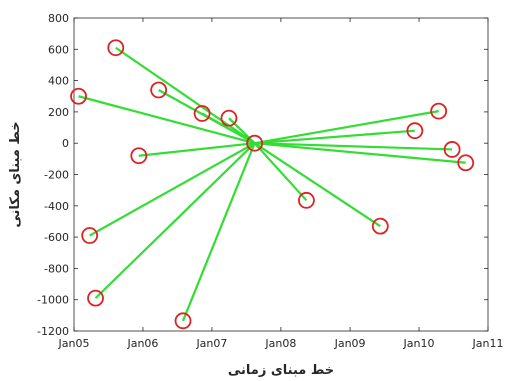 The image size is (510, 381). What do you see at coordinates (15, 174) in the screenshot?
I see `y-axis-title: خط مبنای مکانی` at bounding box center [15, 174].